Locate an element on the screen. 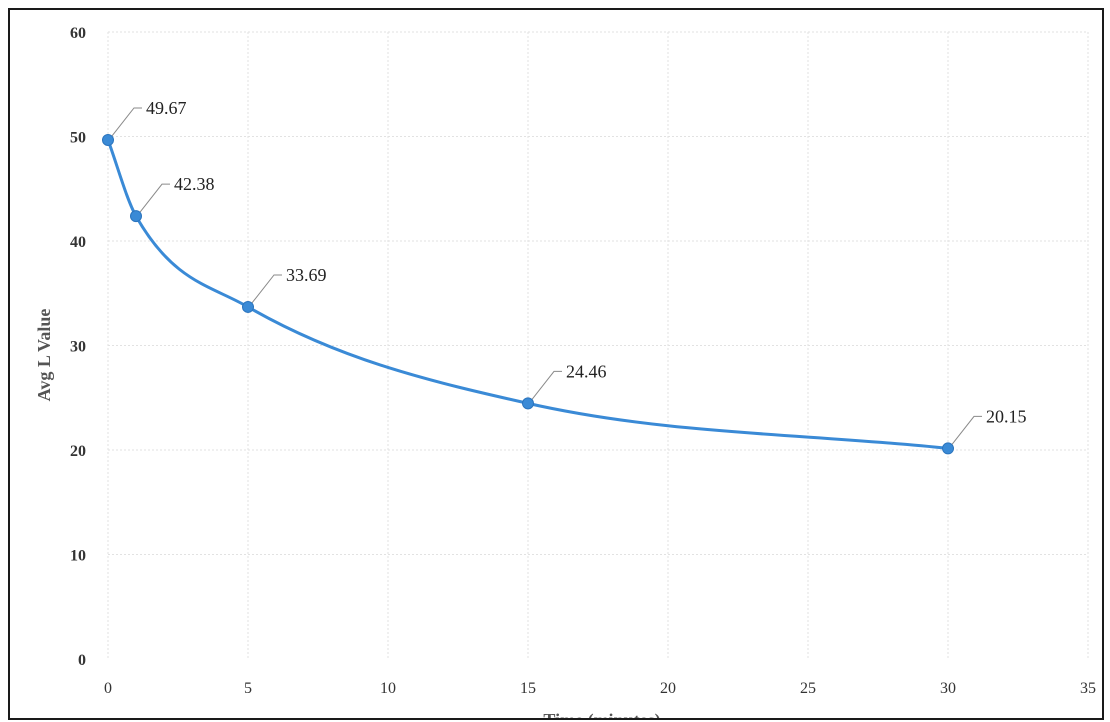  x-axis-ticks: 0 5 10 15 20 25 30 35 is located at coordinates (600, 688).